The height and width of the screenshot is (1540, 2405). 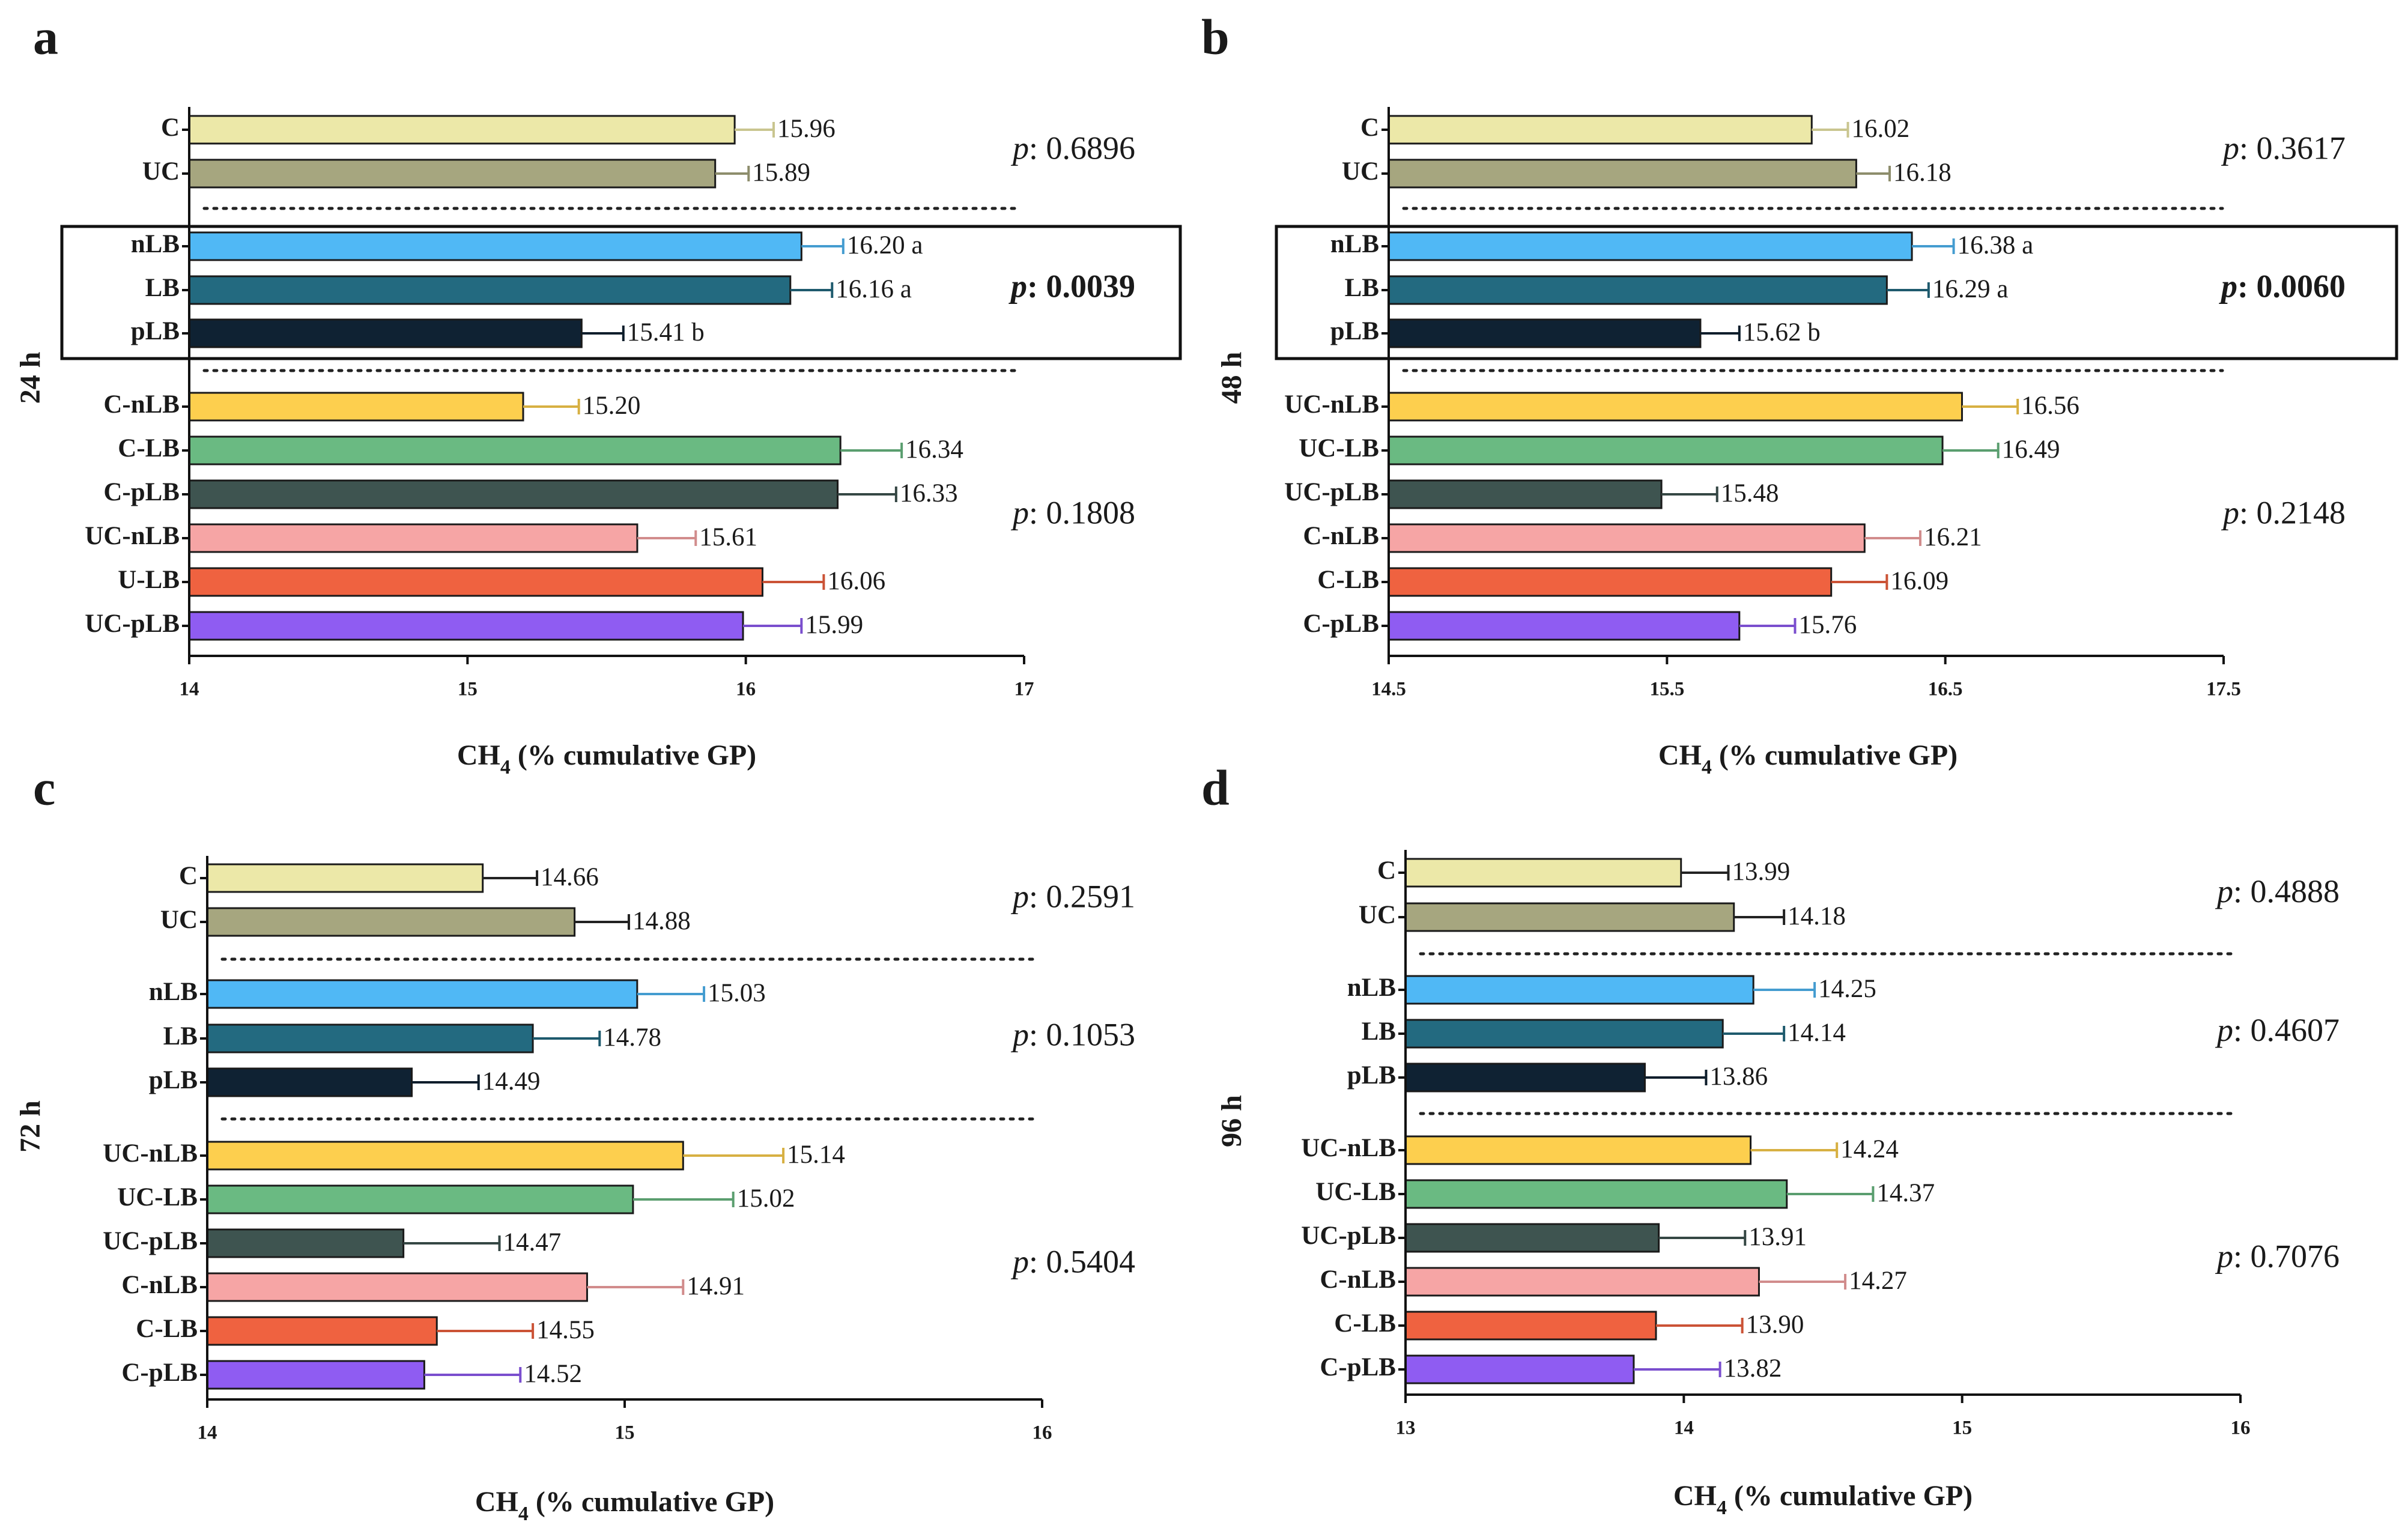 What do you see at coordinates (1953, 537) in the screenshot?
I see `data-label: 16.21` at bounding box center [1953, 537].